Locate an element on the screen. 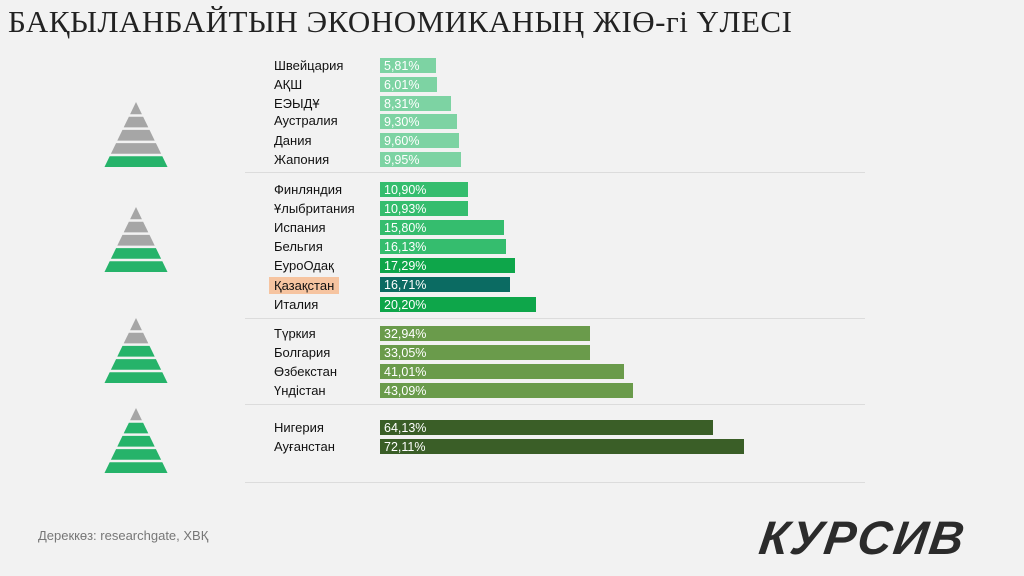  bar: 8,31% is located at coordinates (416, 103).